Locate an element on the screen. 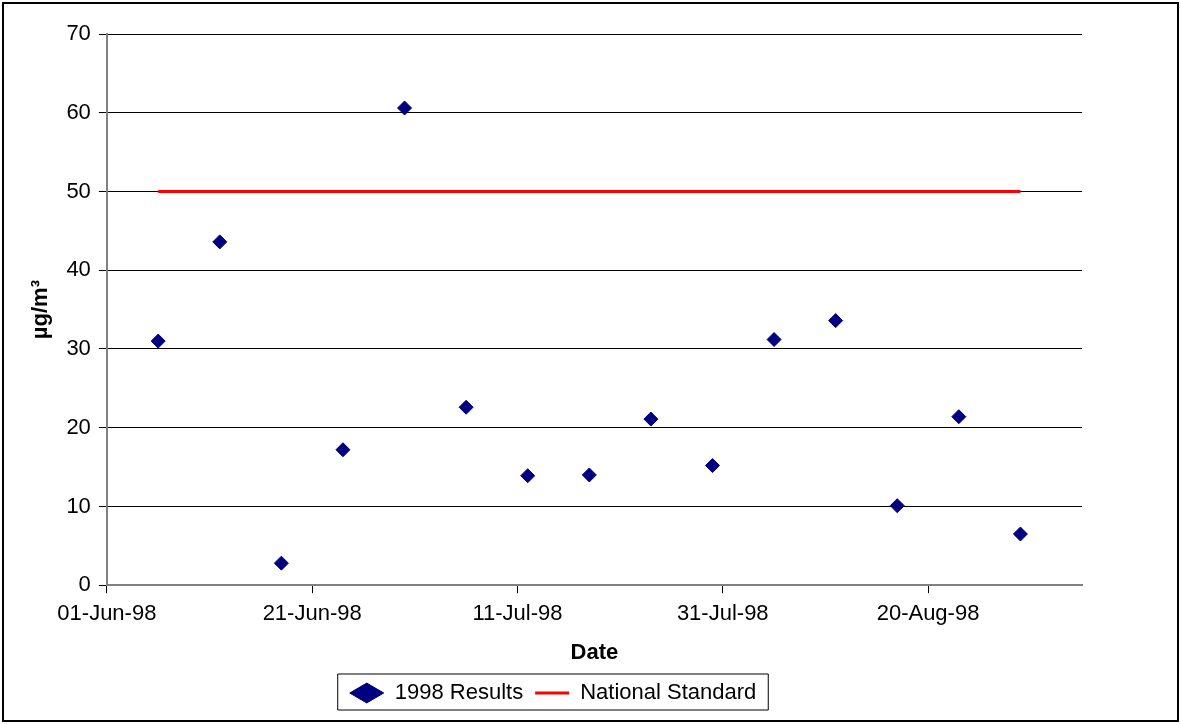  x-tick-label: 01-Jun-98 is located at coordinates (107, 613).